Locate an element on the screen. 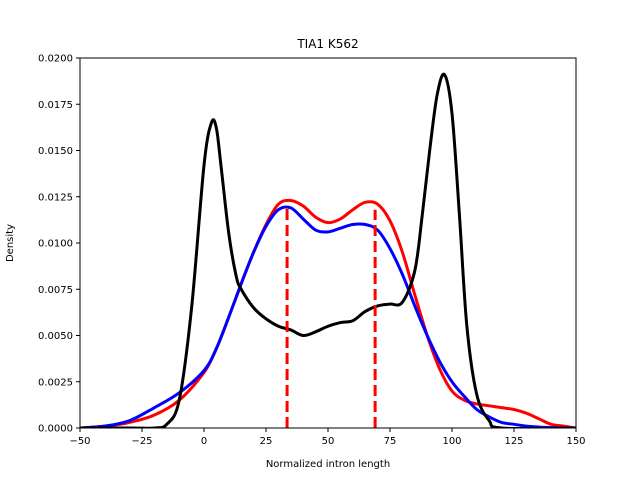 Image resolution: width=640 pixels, height=480 pixels. x-tick-label: 50 is located at coordinates (328, 441).